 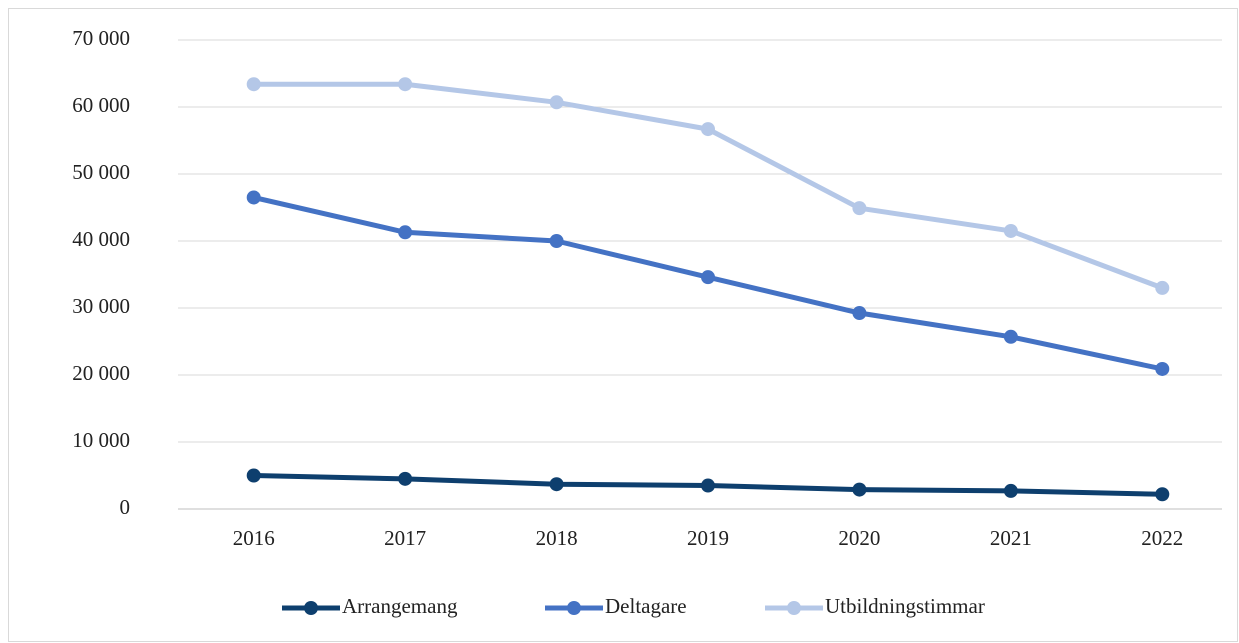 What do you see at coordinates (1162, 538) in the screenshot?
I see `x-tick-label: 2022` at bounding box center [1162, 538].